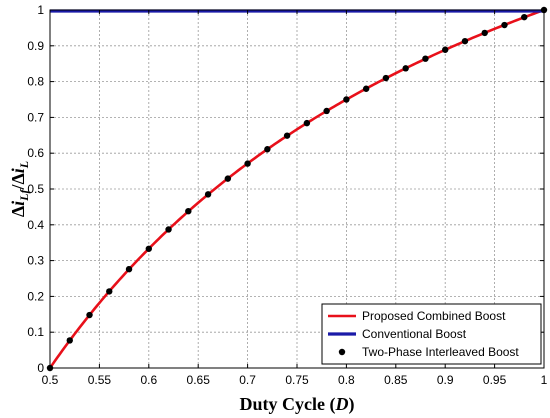 Image resolution: width=550 pixels, height=418 pixels. Describe the element at coordinates (247, 380) in the screenshot. I see `x-tick-label: 0.7` at that location.